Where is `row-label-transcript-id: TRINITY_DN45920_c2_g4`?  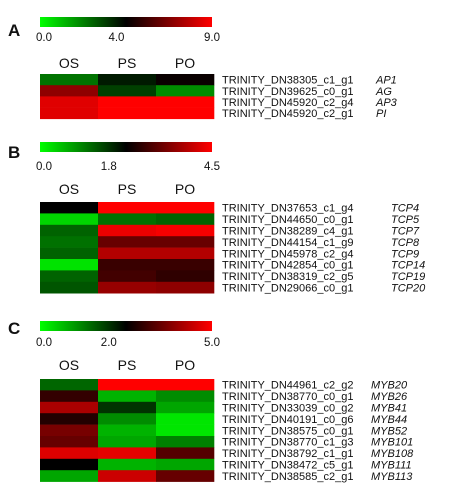
row-label-transcript-id: TRINITY_DN45920_c2_g4 is located at coordinates (287, 103).